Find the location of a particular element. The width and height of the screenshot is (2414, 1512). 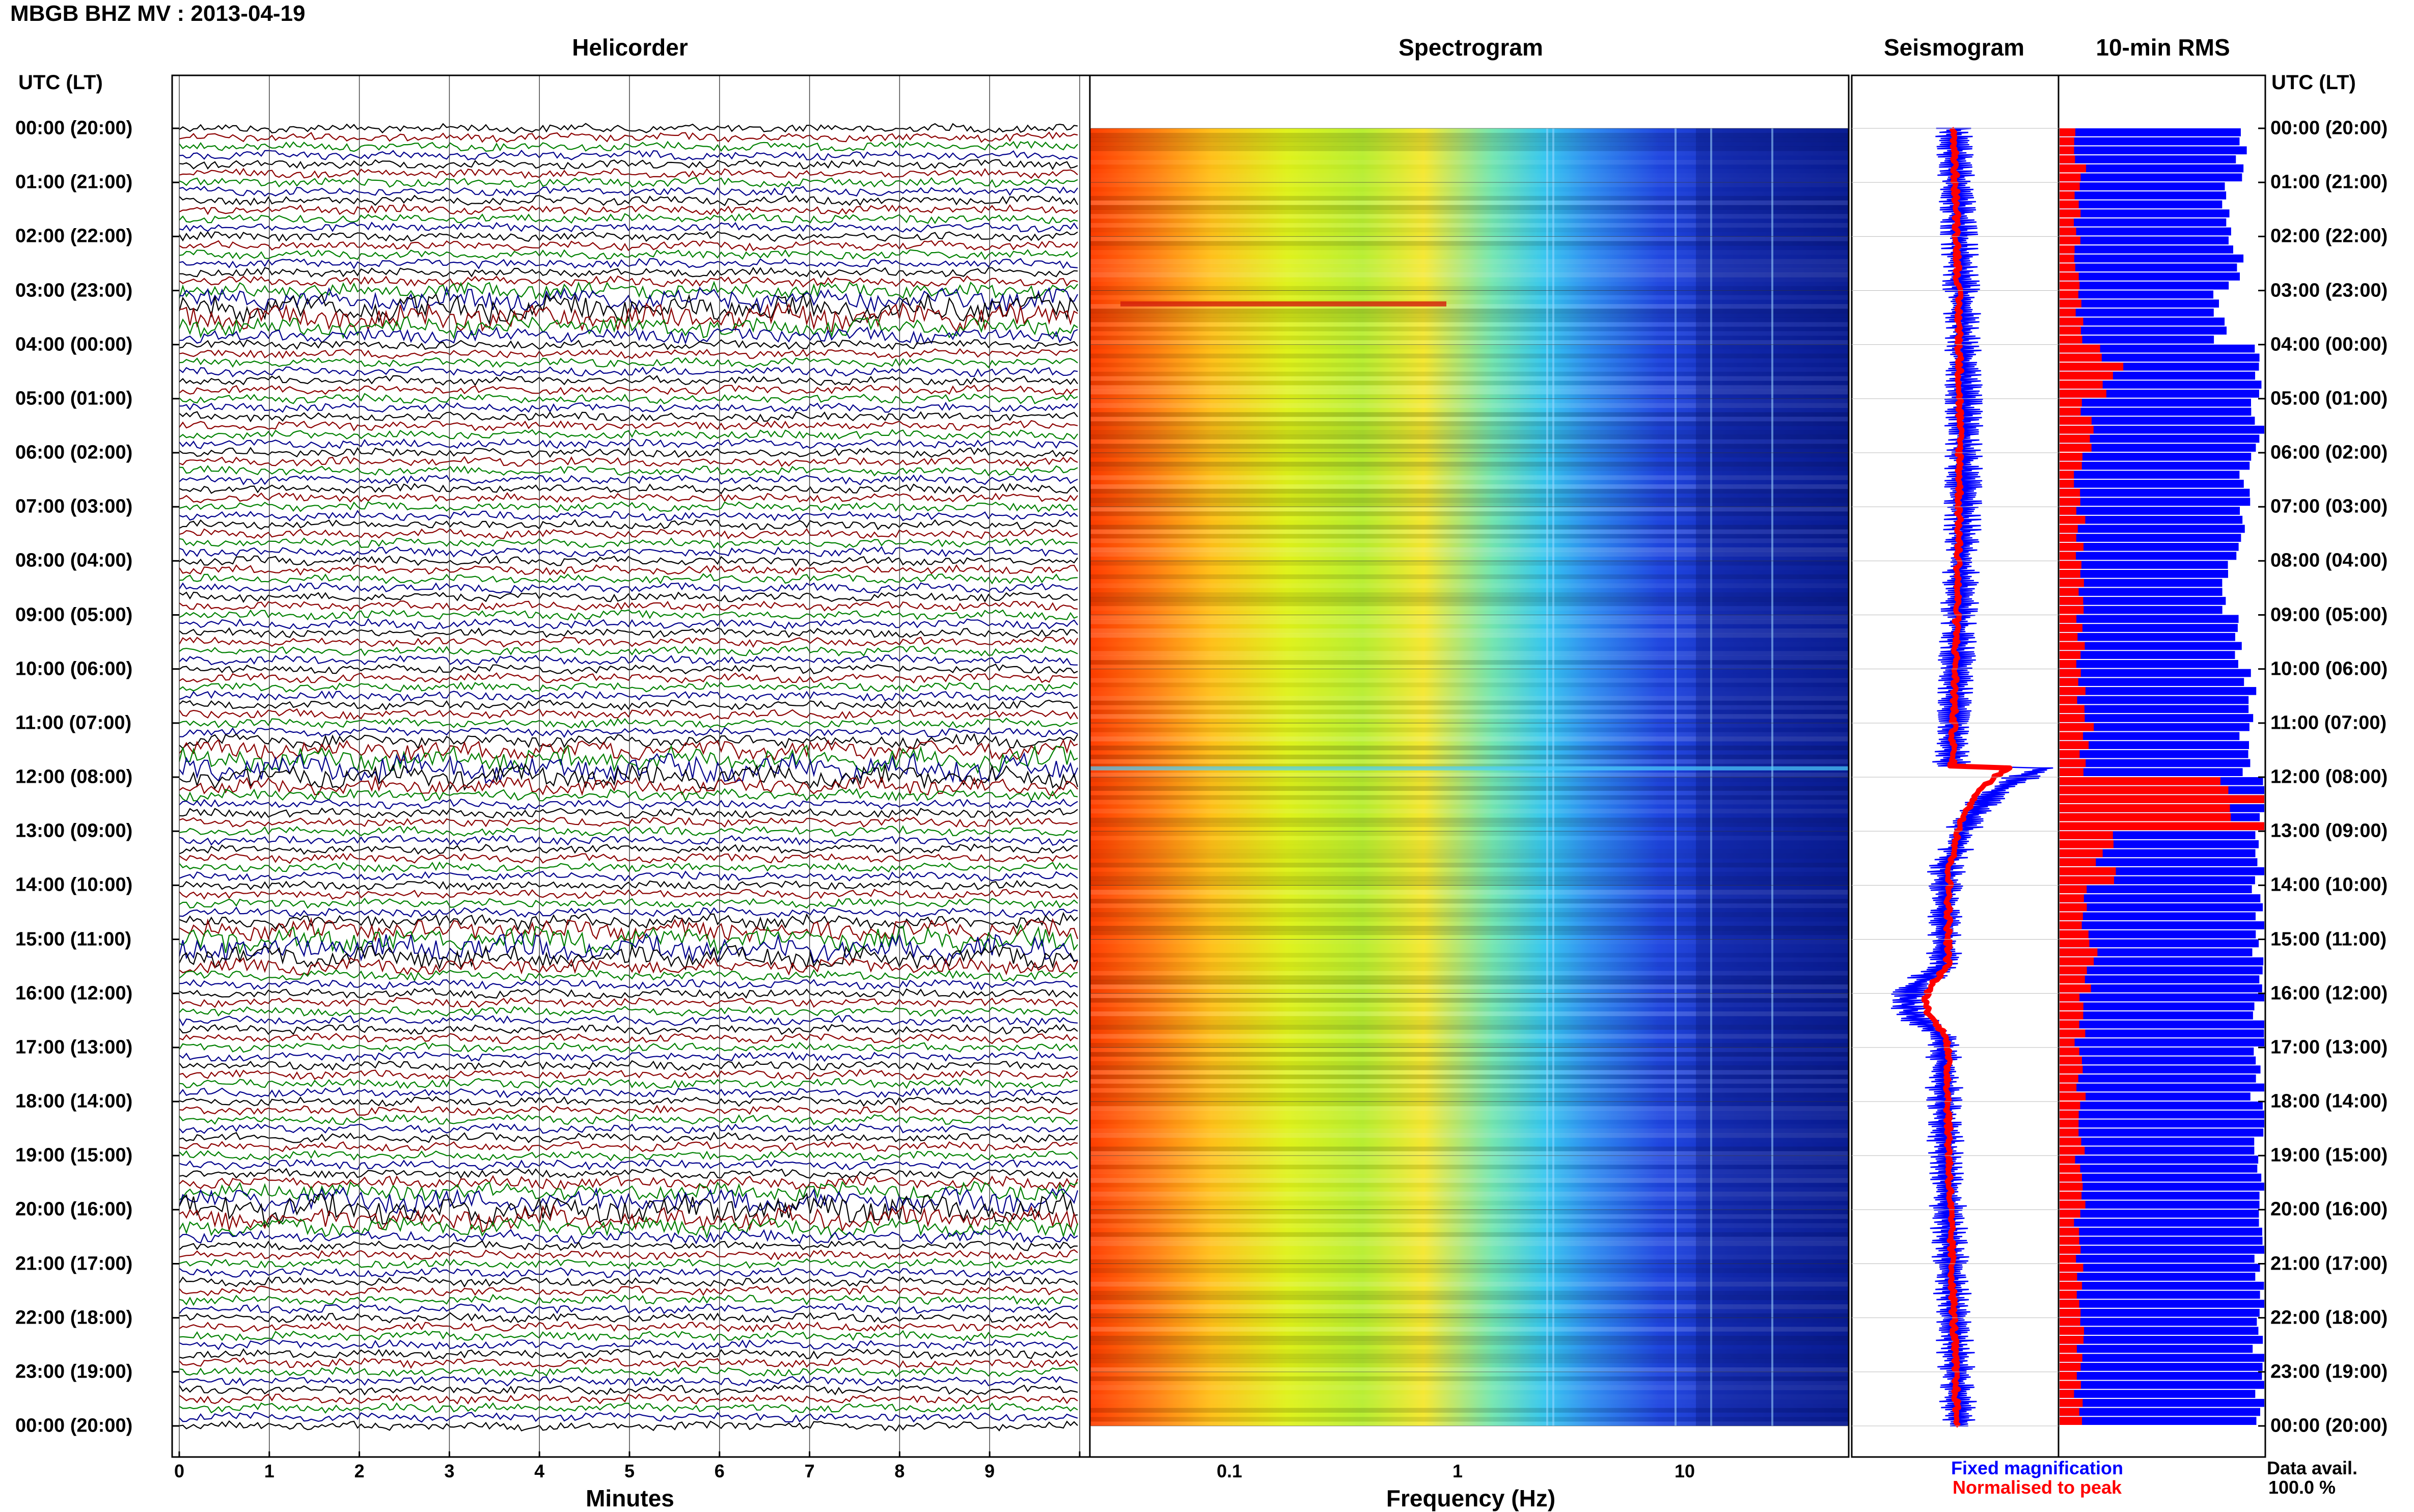

time-label-left: 04:00 (00:00) is located at coordinates (74, 344).